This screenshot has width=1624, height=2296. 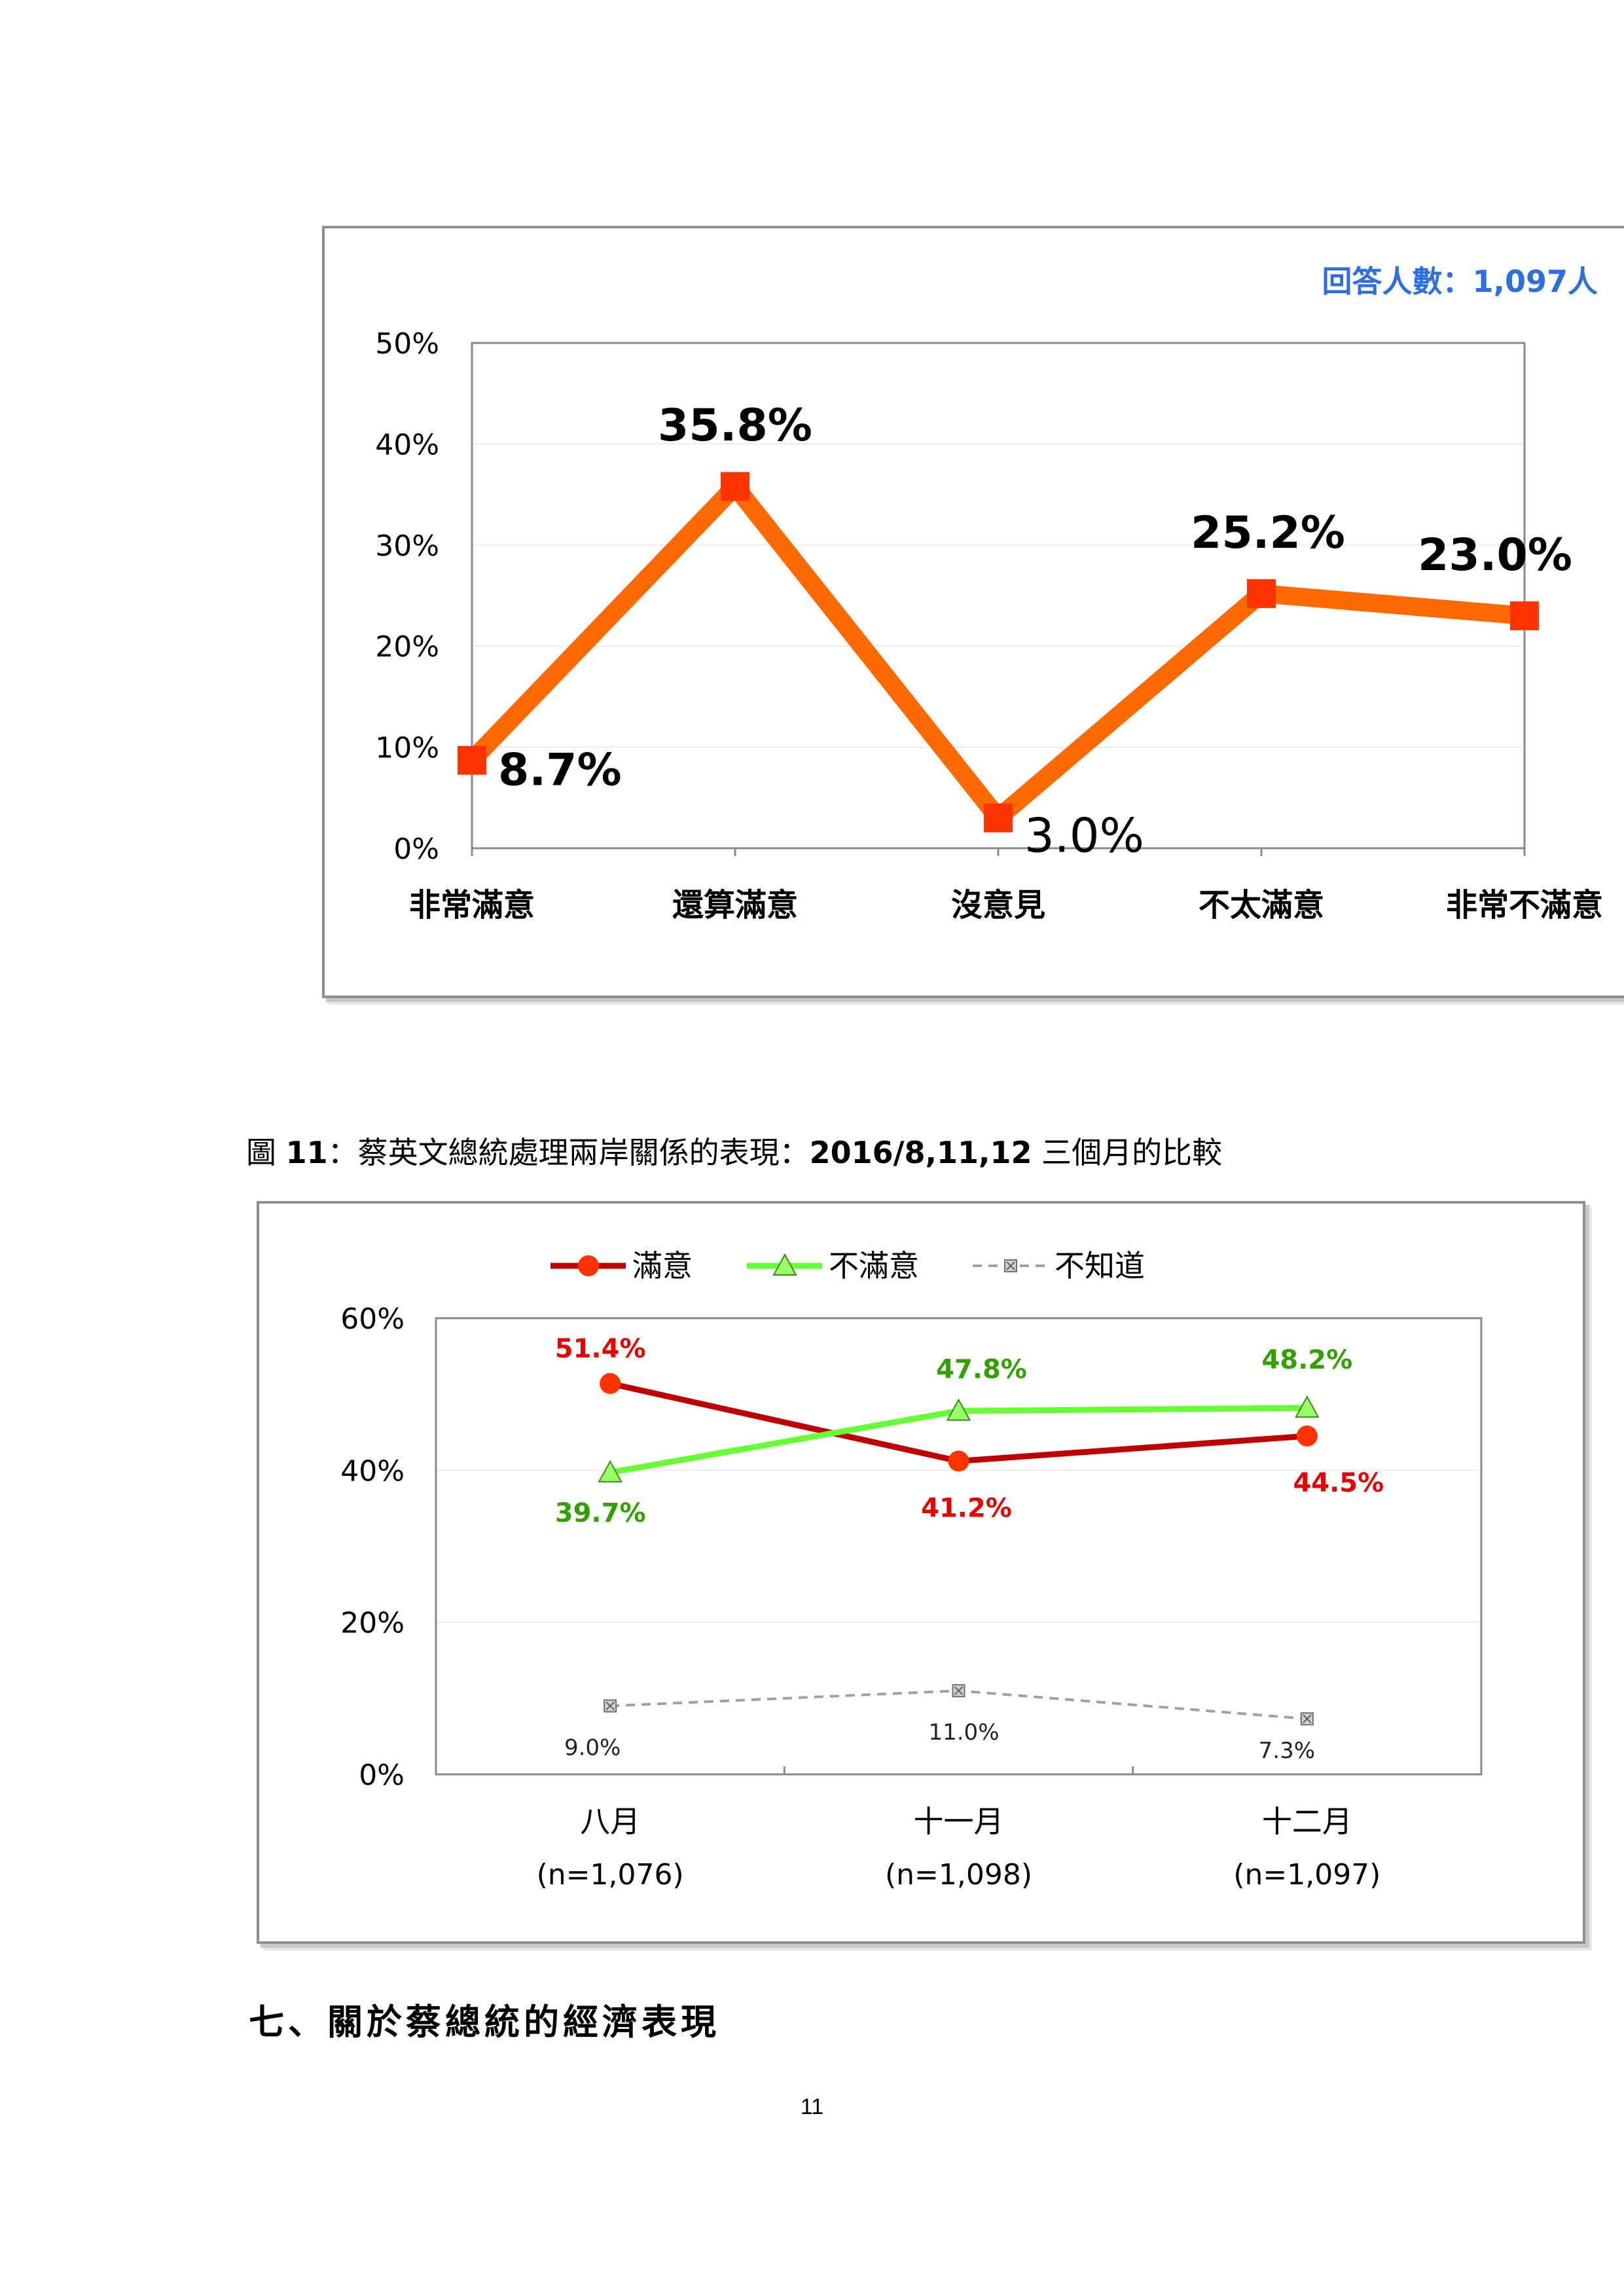 I want to click on section-heading: 七、關於蔡總統的經濟表現, so click(x=484, y=2022).